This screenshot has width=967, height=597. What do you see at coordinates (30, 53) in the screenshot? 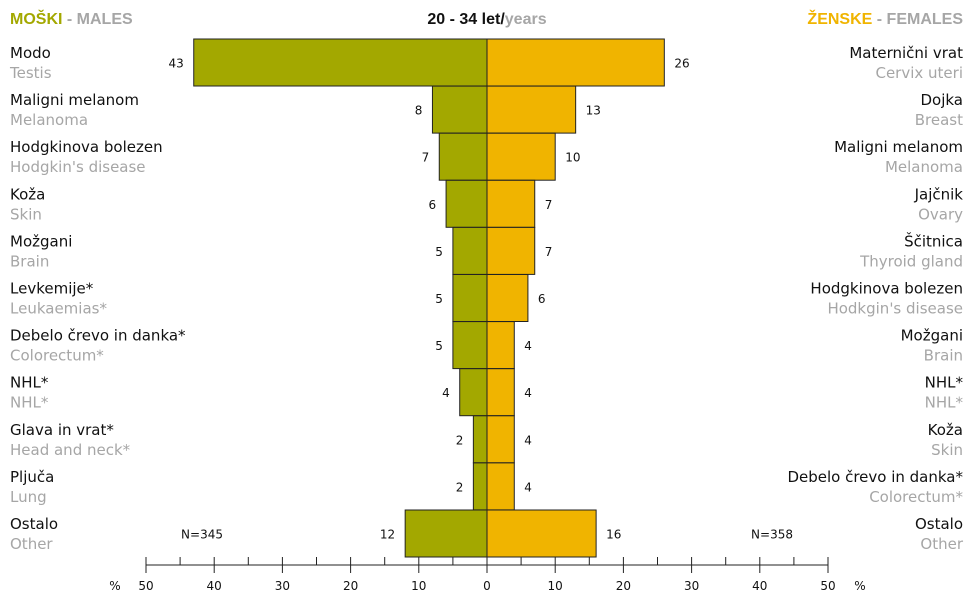
I see `category-label-male-si-0: Modo` at bounding box center [30, 53].